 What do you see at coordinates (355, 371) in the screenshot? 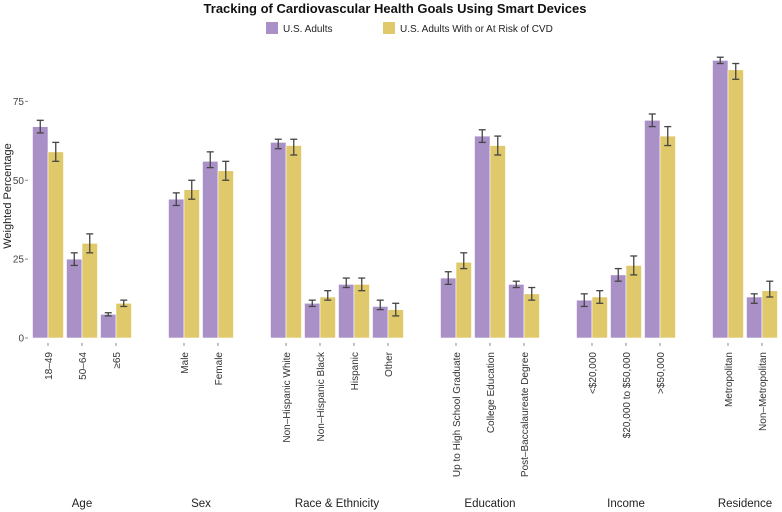
I see `x-tick-label: Hispanic` at bounding box center [355, 371].